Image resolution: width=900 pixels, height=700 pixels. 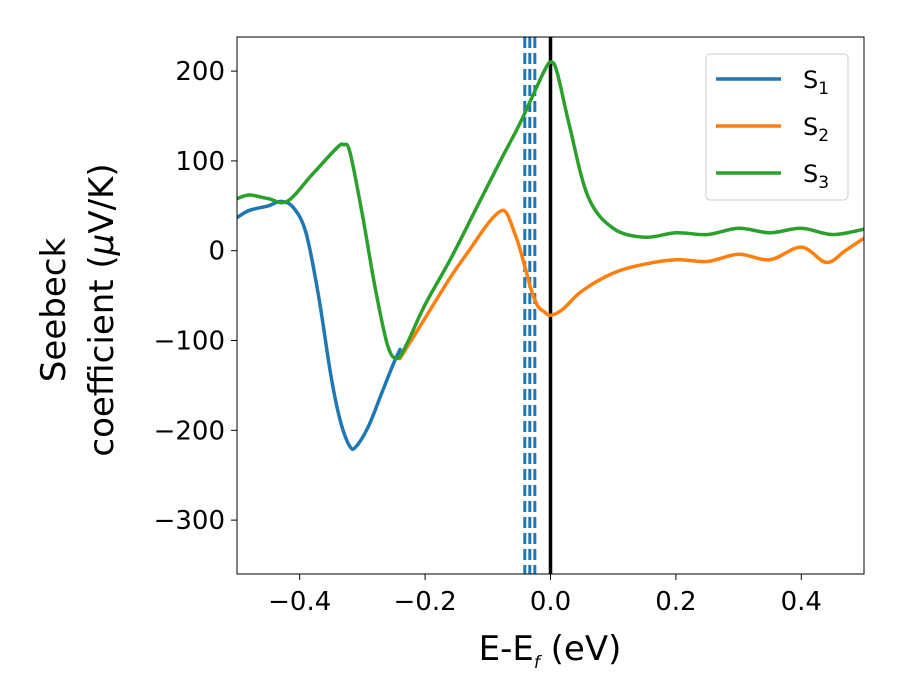 What do you see at coordinates (425, 602) in the screenshot?
I see `x-tick-label: −0.2` at bounding box center [425, 602].